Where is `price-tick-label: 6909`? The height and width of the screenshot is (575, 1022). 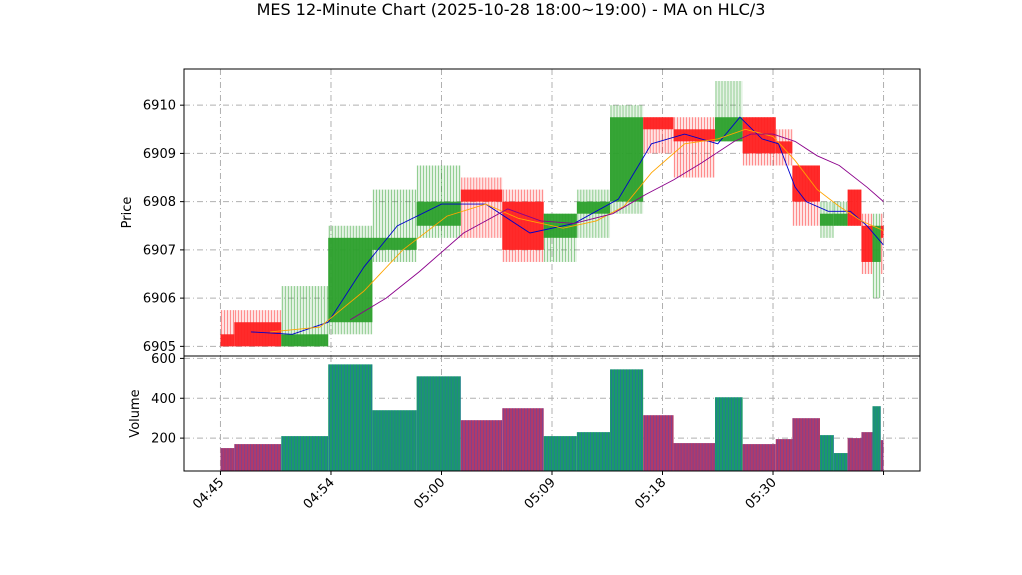
price-tick-label: 6909 is located at coordinates (159, 154).